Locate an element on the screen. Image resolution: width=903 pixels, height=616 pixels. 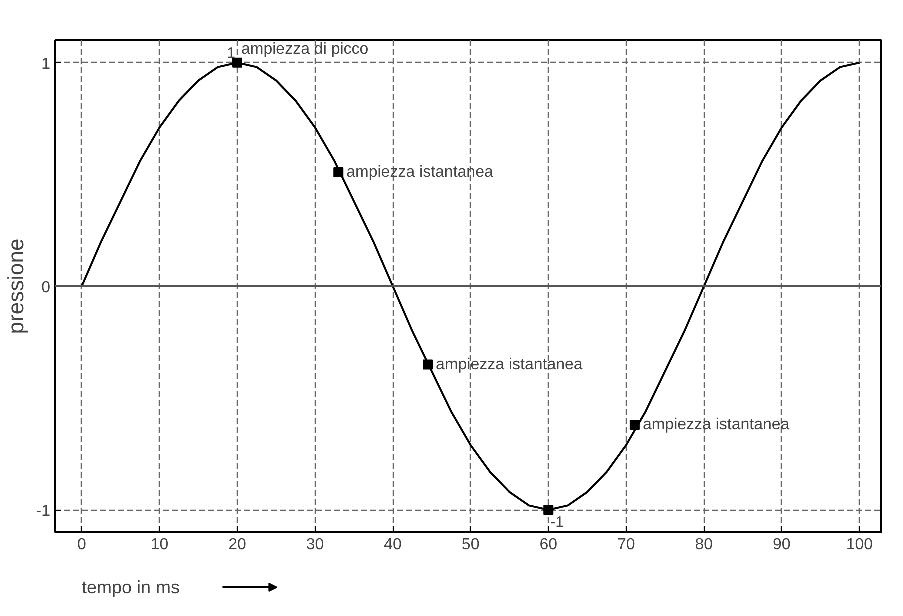
x-tick-label: 90 is located at coordinates (782, 545).